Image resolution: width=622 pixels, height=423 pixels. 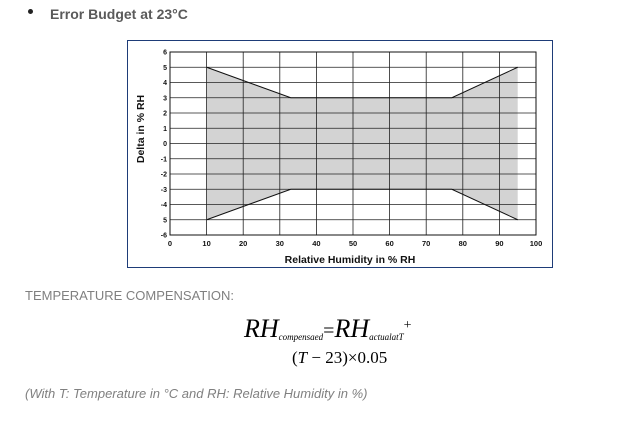 What do you see at coordinates (365, 357) in the screenshot?
I see `formula-close-mult: )×0.05` at bounding box center [365, 357].